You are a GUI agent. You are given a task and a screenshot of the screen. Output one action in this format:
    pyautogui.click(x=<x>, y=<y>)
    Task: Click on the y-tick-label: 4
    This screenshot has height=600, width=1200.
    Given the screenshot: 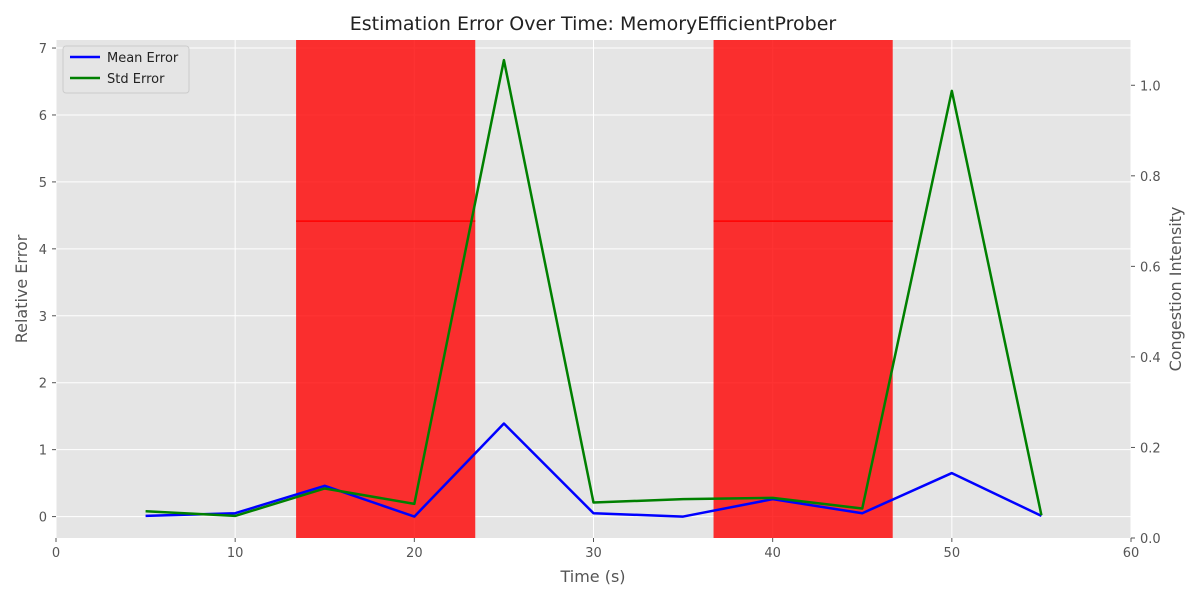 What is the action you would take?
    pyautogui.click(x=43, y=250)
    